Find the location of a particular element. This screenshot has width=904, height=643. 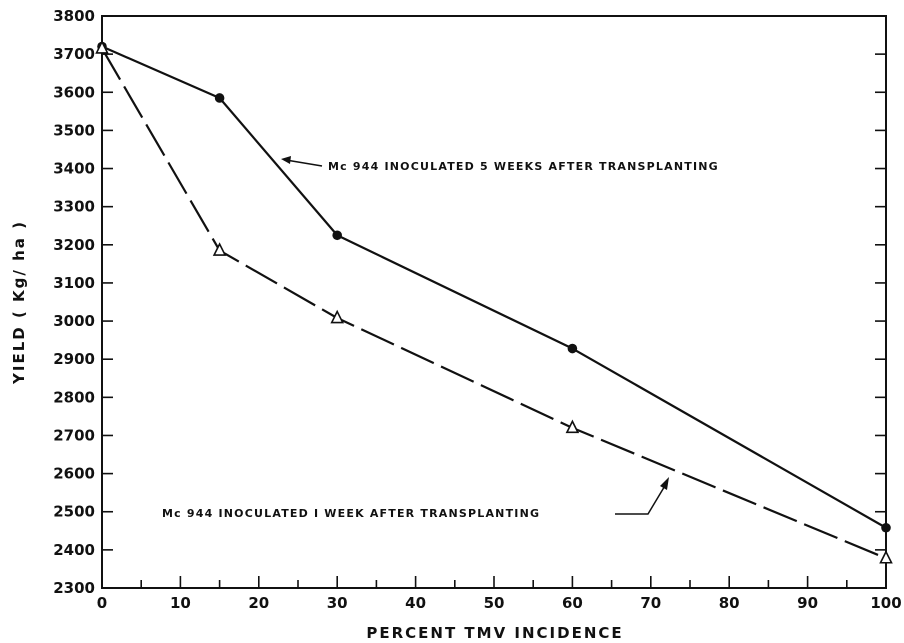

y-axis-title: YIELD ( Kg/ ha ) is located at coordinates (19, 302).